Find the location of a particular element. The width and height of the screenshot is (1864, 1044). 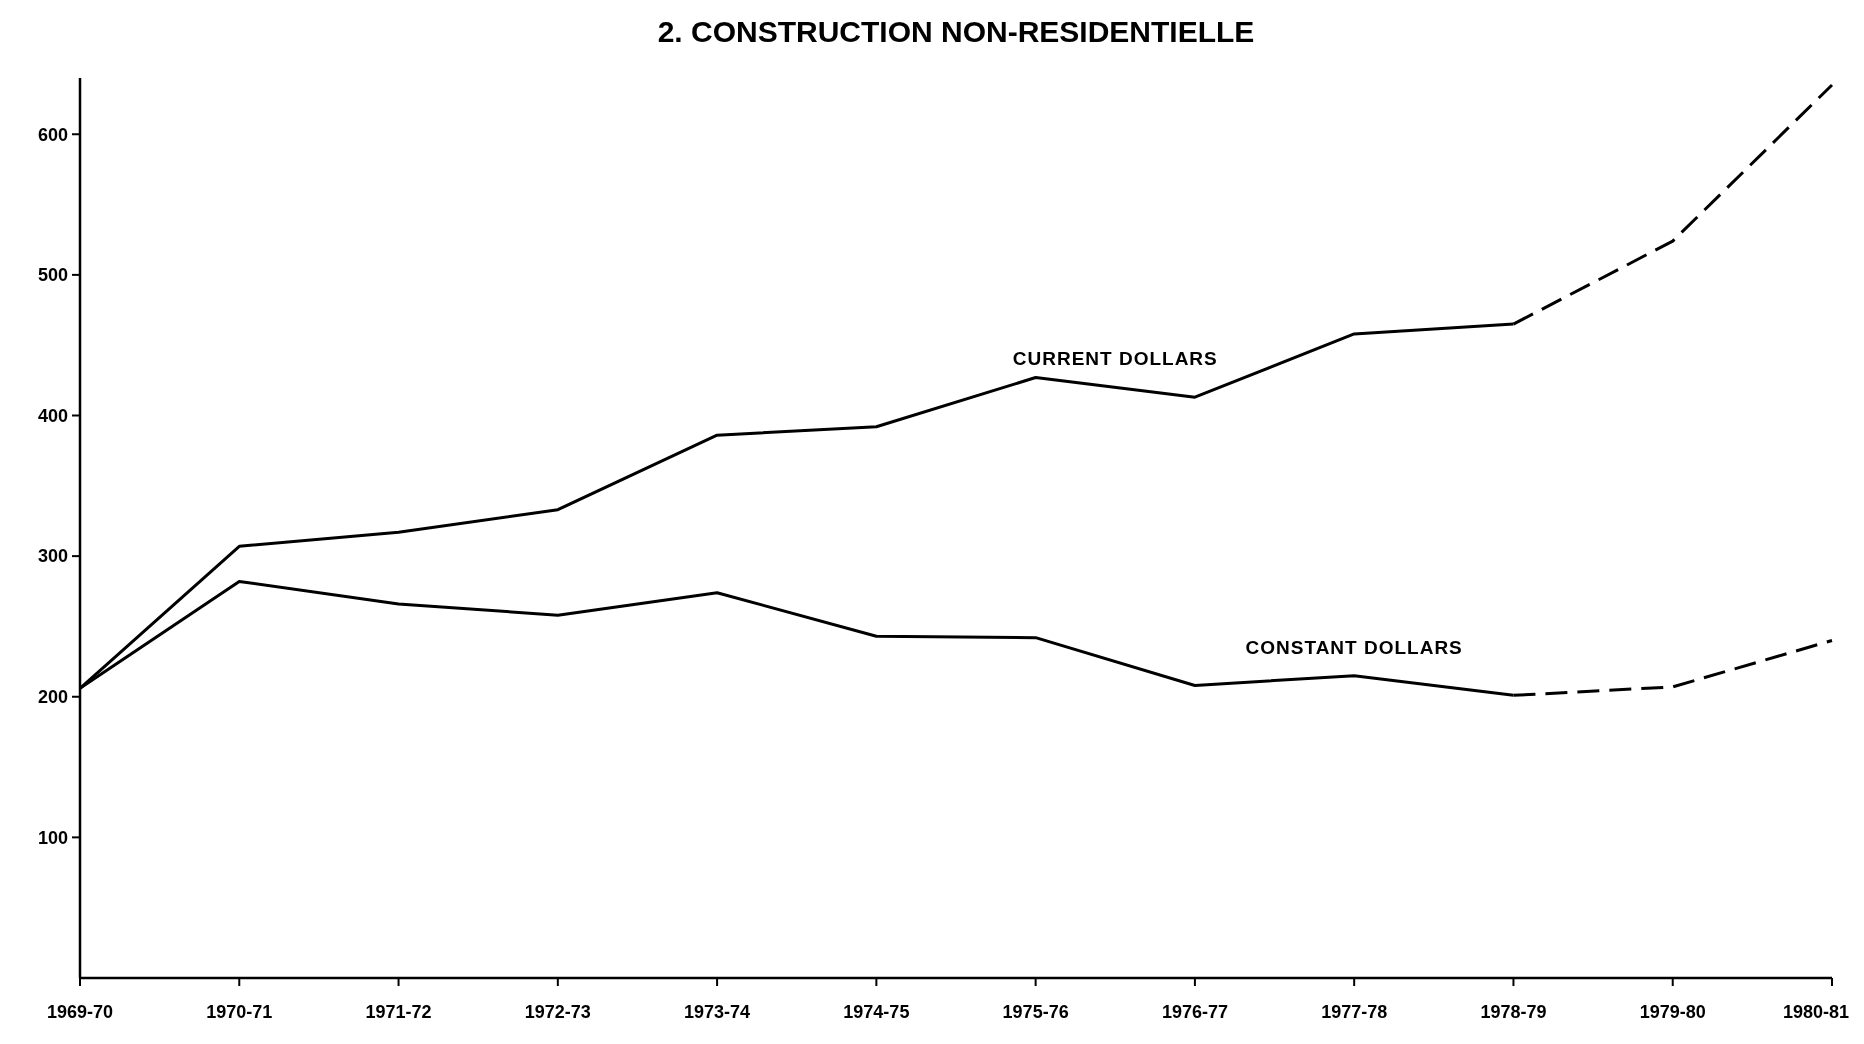

series-label: CURRENT DOLLARS is located at coordinates (1115, 359).